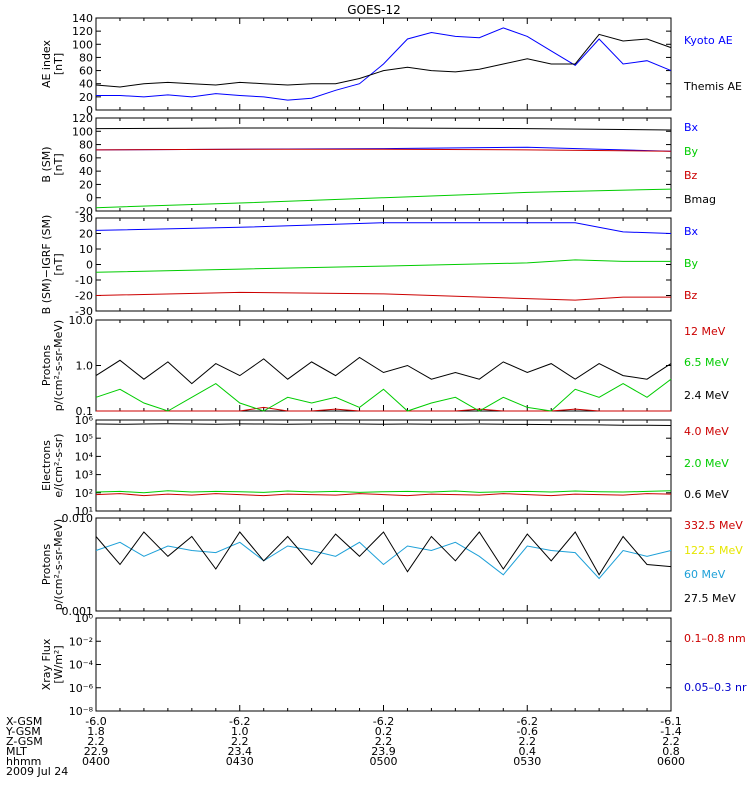  Describe the element at coordinates (715, 638) in the screenshot. I see `legend-entry: 0.1–0.8 nm` at that location.